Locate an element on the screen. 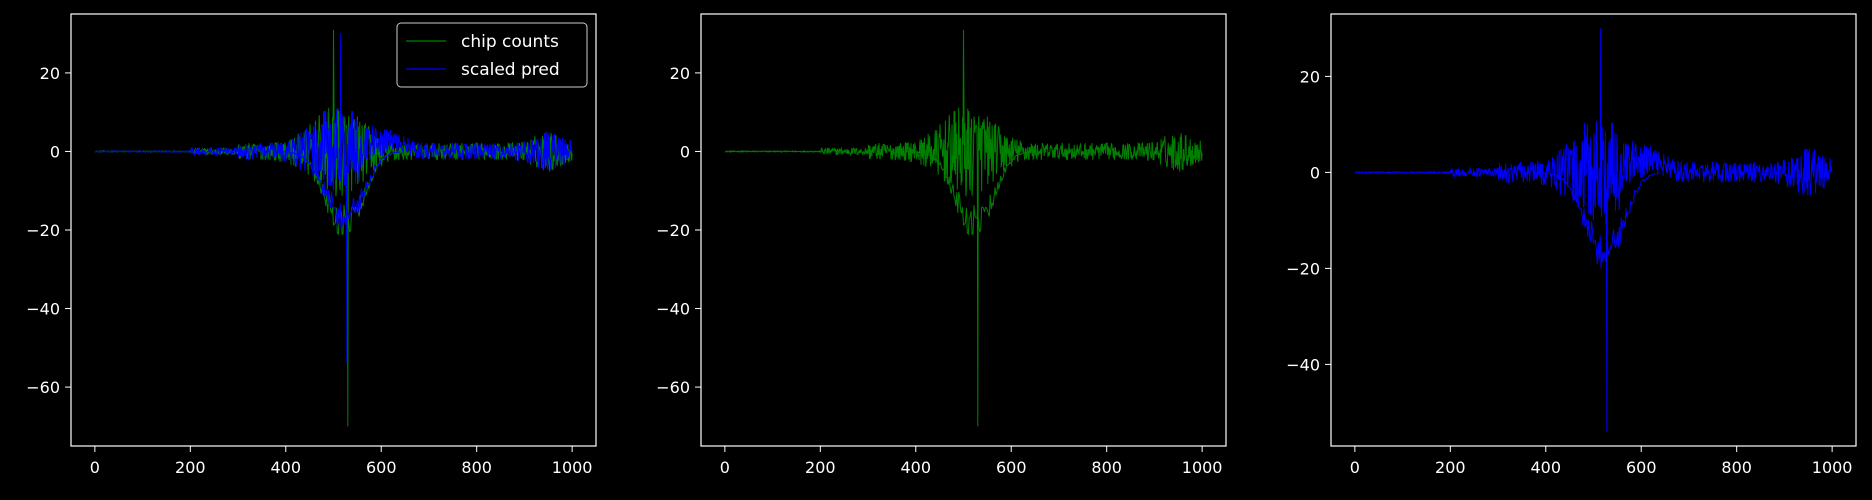  legend-box is located at coordinates (492, 55).